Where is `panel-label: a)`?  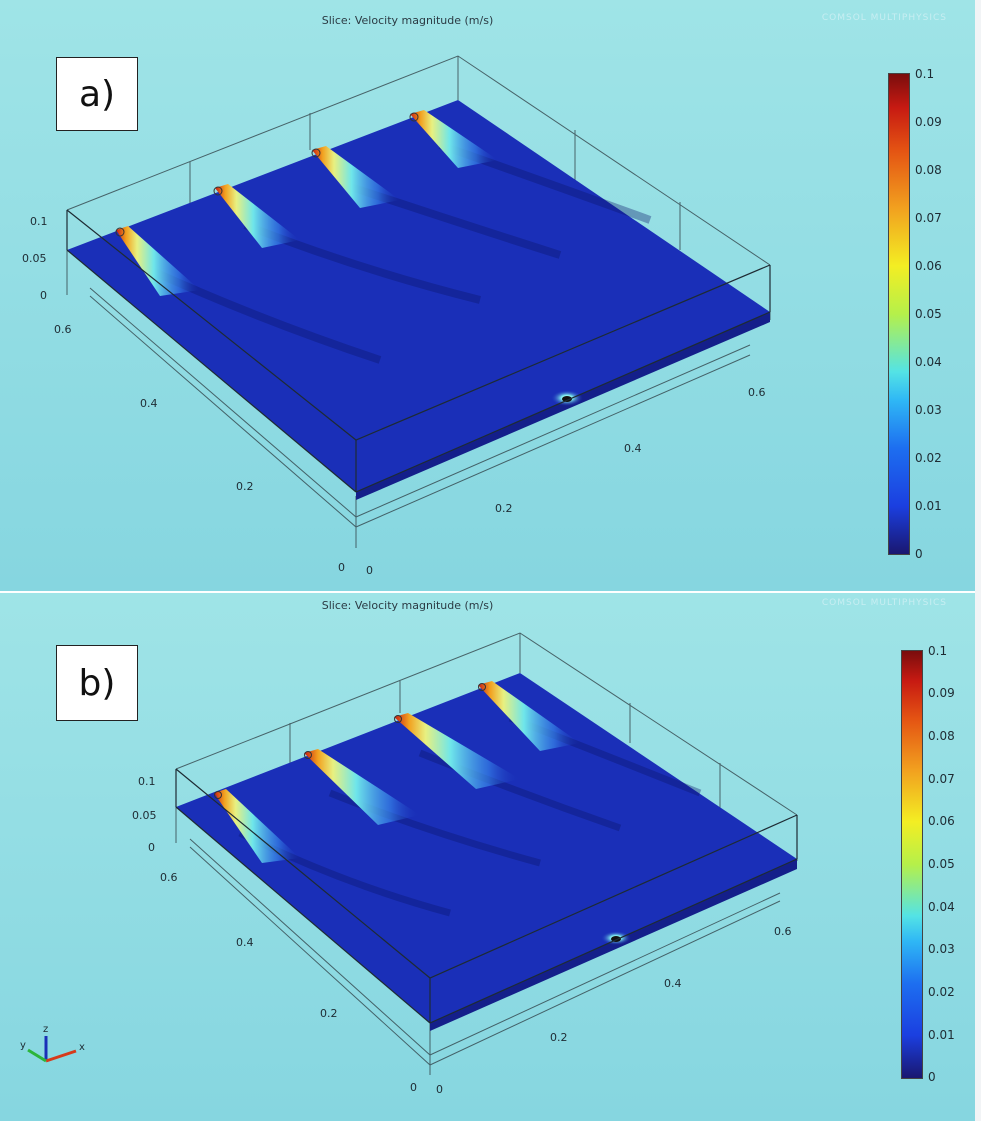 panel-label: a) is located at coordinates (97, 94).